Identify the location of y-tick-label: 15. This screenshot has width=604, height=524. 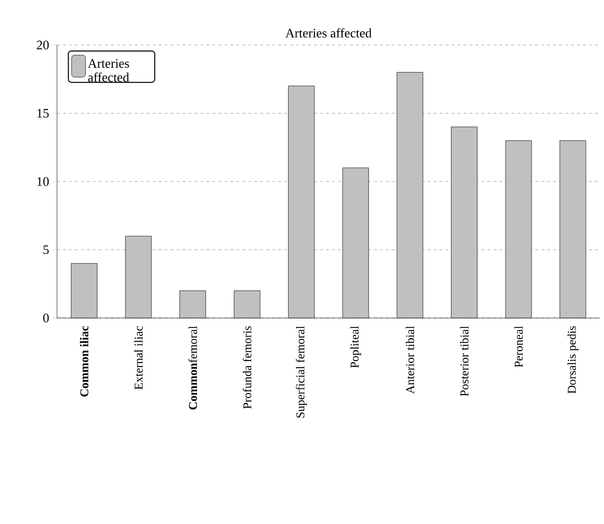
(43, 113).